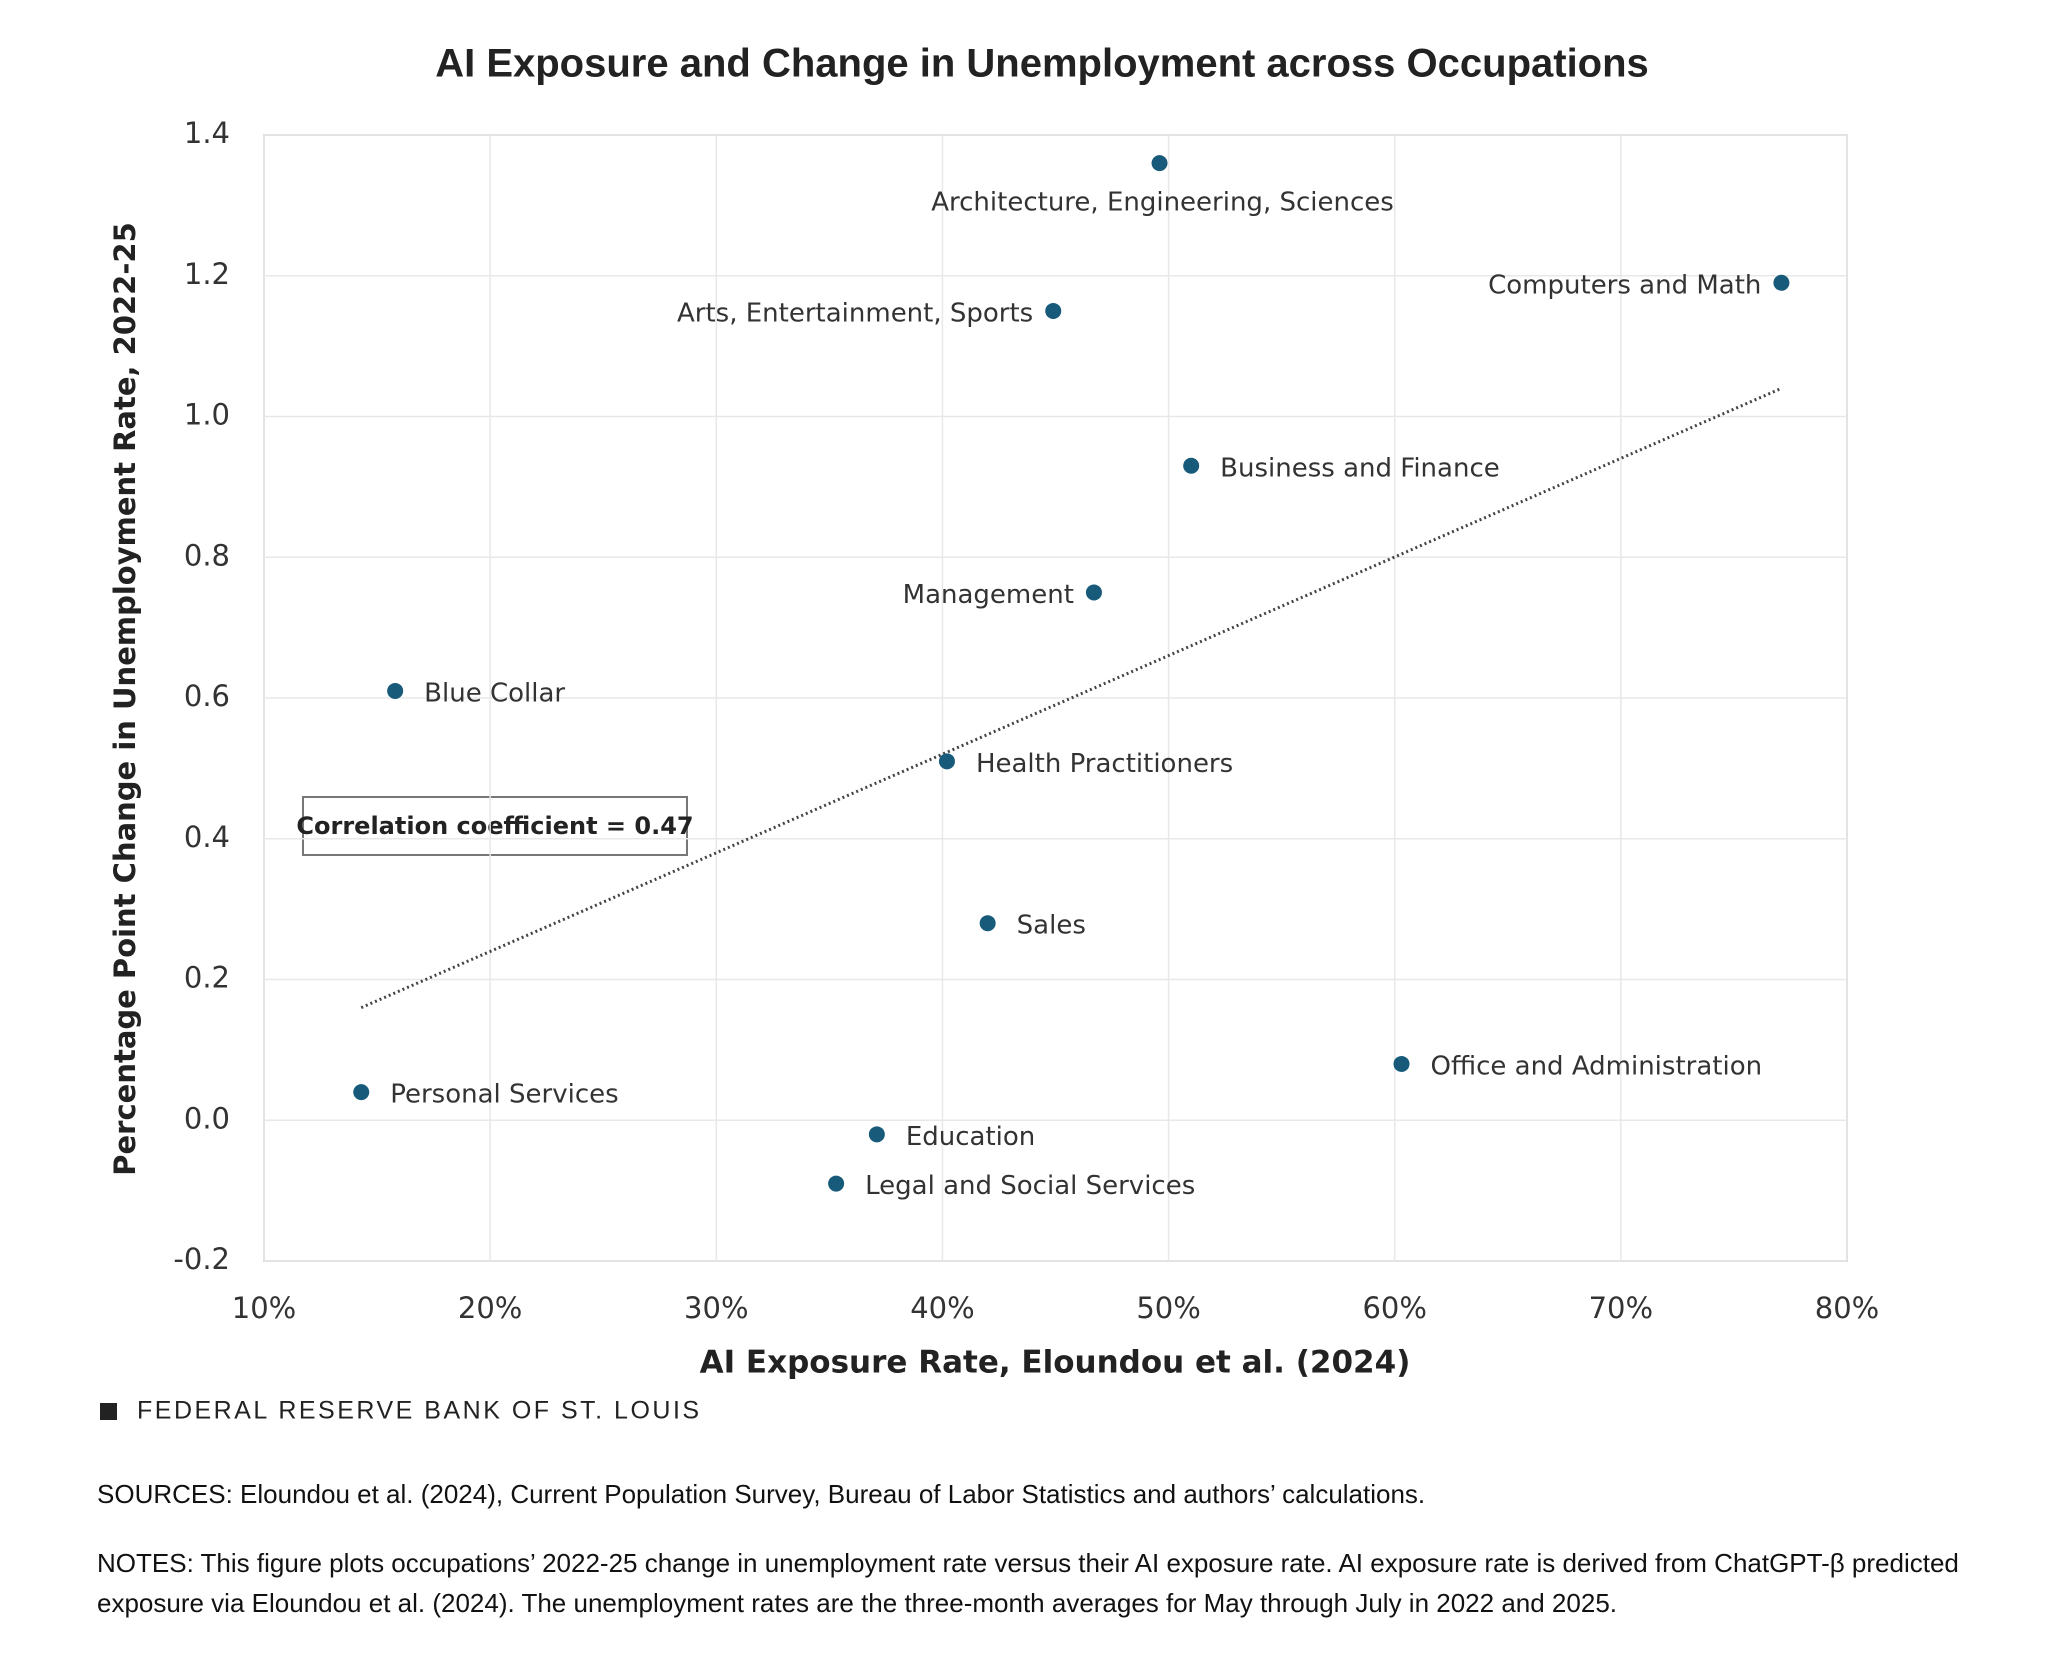 The image size is (2060, 1662). I want to click on x-tick-label: 40%, so click(942, 1308).